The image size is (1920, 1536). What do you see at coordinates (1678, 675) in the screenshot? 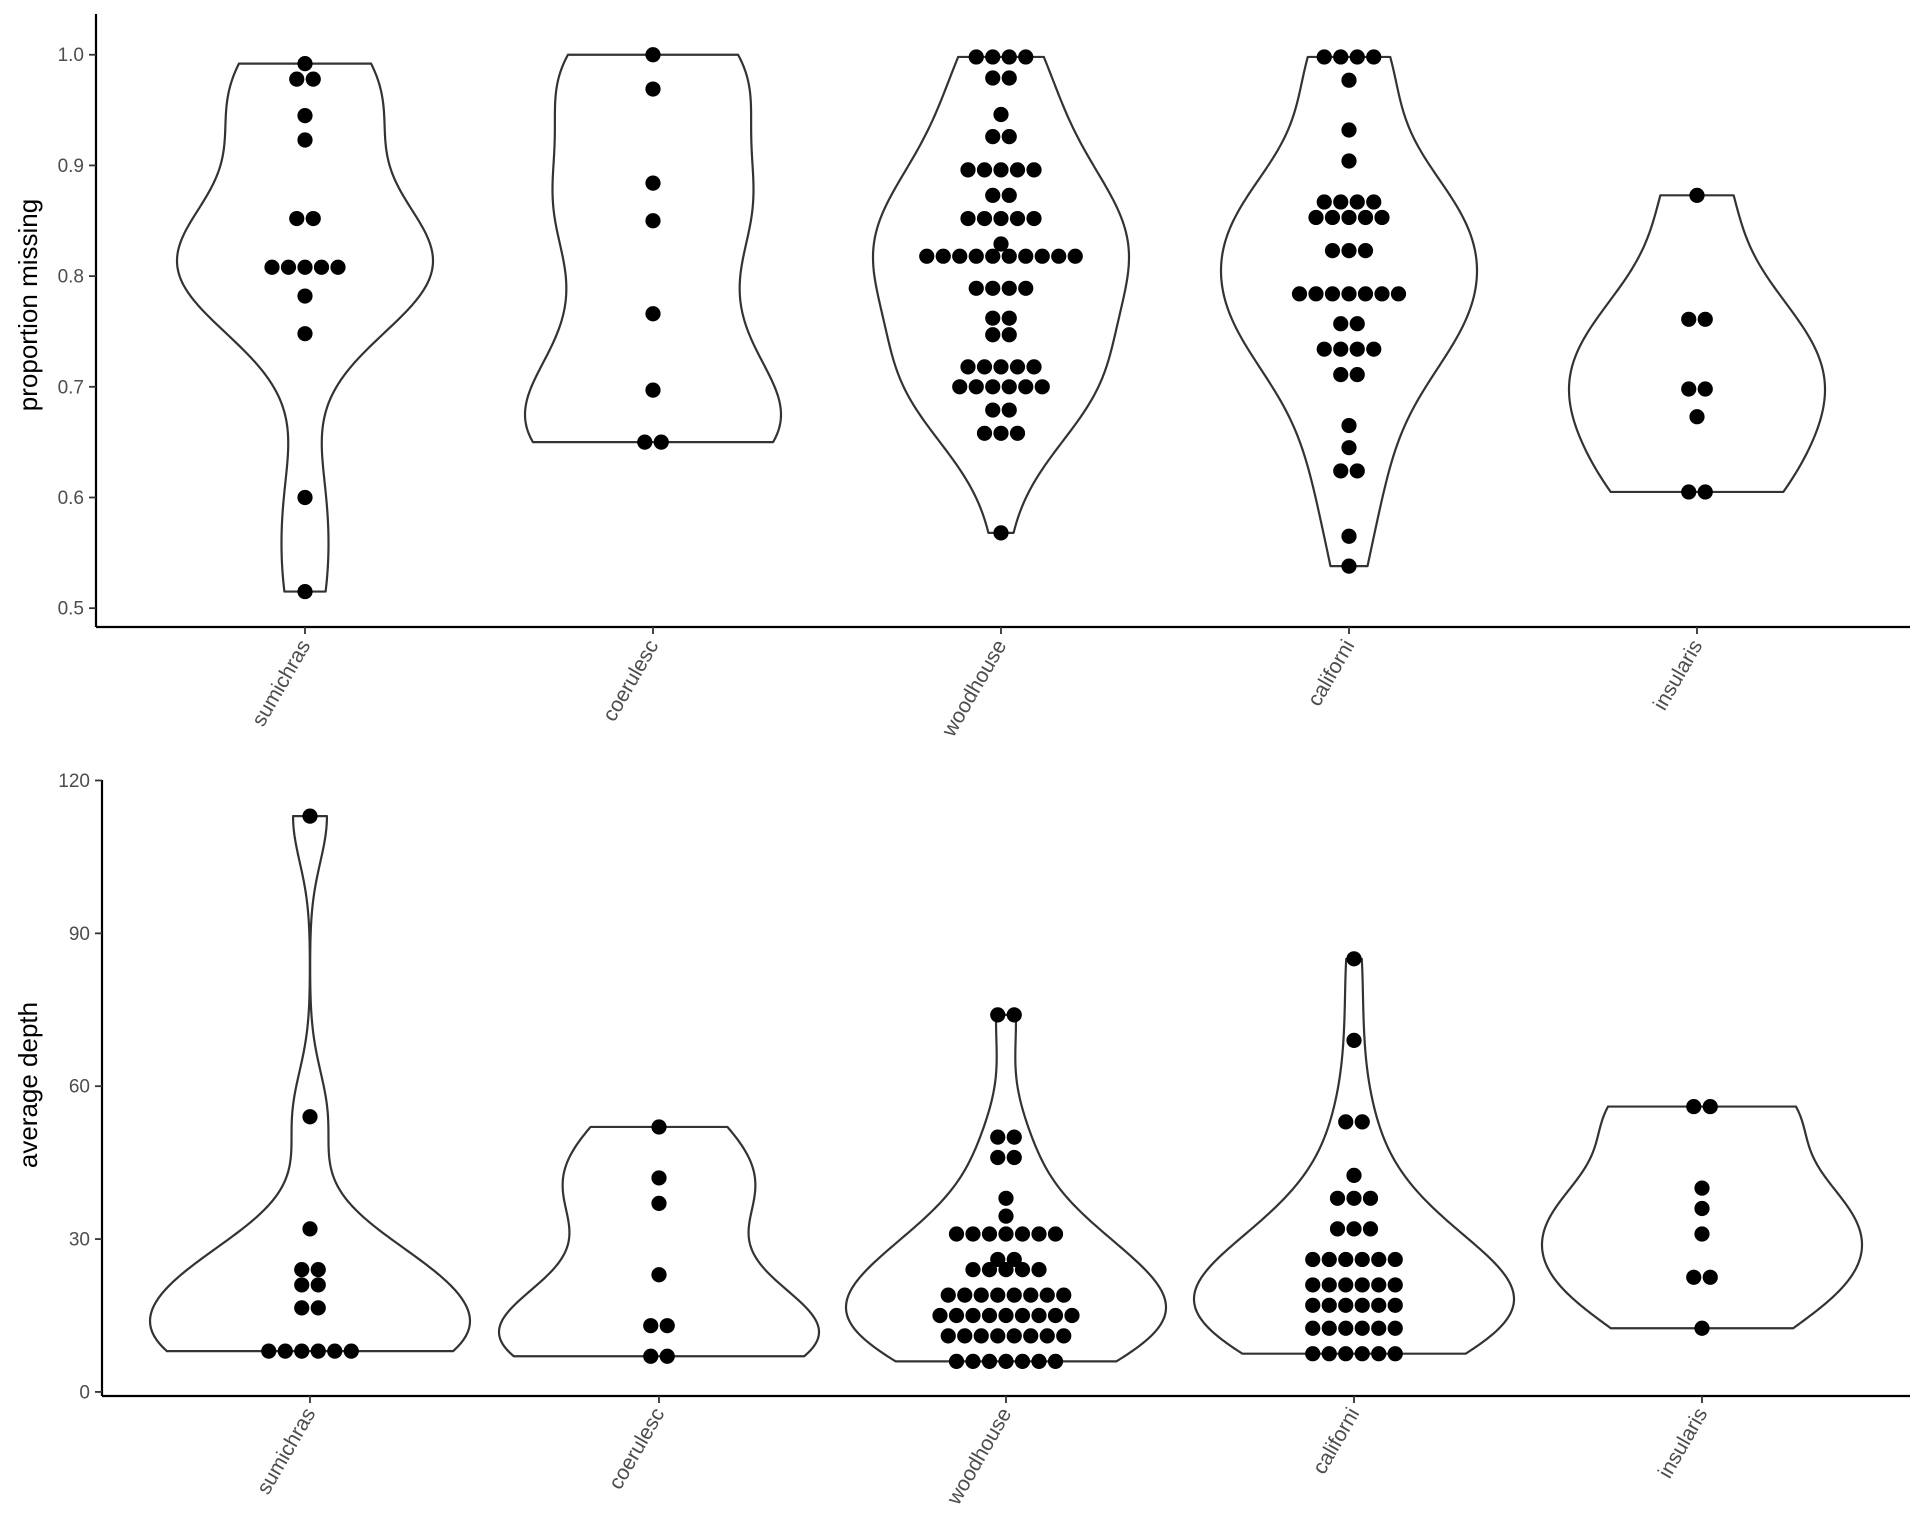
I see `x-tick-label-insularis: insularis` at bounding box center [1678, 675].